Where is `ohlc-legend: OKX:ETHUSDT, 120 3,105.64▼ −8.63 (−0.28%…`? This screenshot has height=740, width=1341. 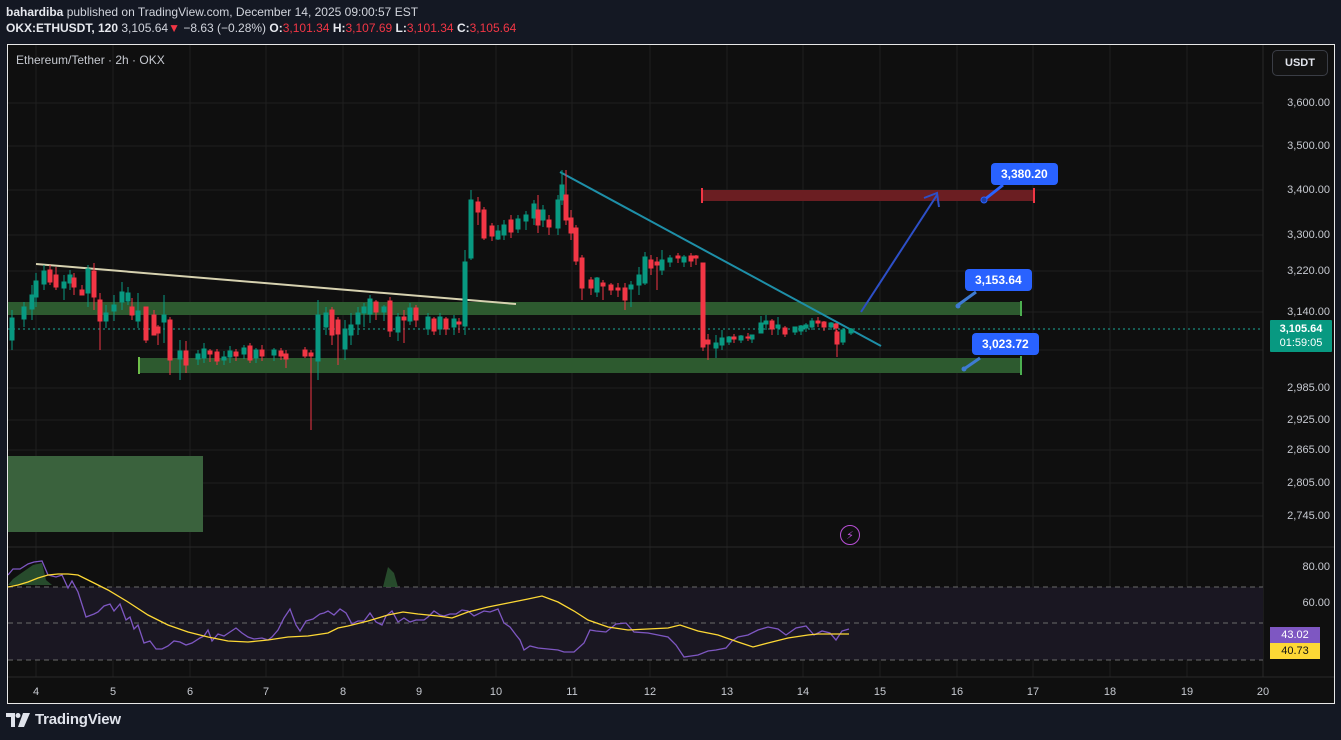 ohlc-legend: OKX:ETHUSDT, 120 3,105.64▼ −8.63 (−0.28%… is located at coordinates (261, 28).